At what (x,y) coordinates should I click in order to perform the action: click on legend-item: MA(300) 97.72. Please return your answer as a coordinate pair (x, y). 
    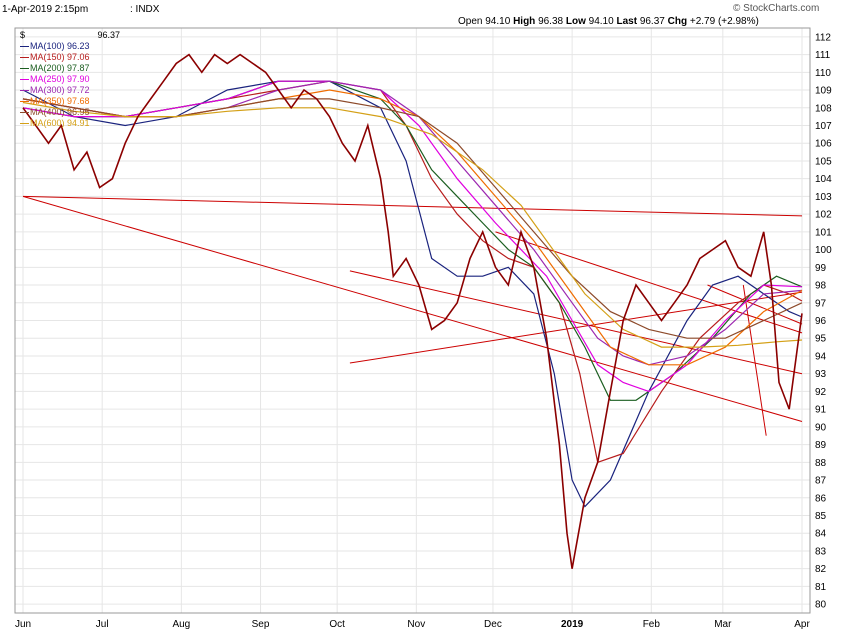
    Looking at the image, I should click on (55, 90).